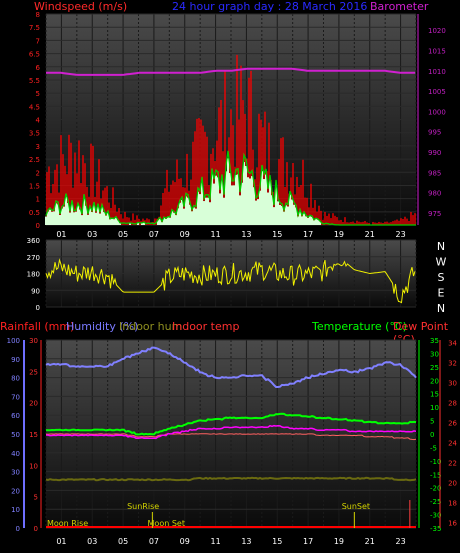 The image size is (460, 553). Describe the element at coordinates (13, 341) in the screenshot. I see `humidity-tick-label: 100` at that location.